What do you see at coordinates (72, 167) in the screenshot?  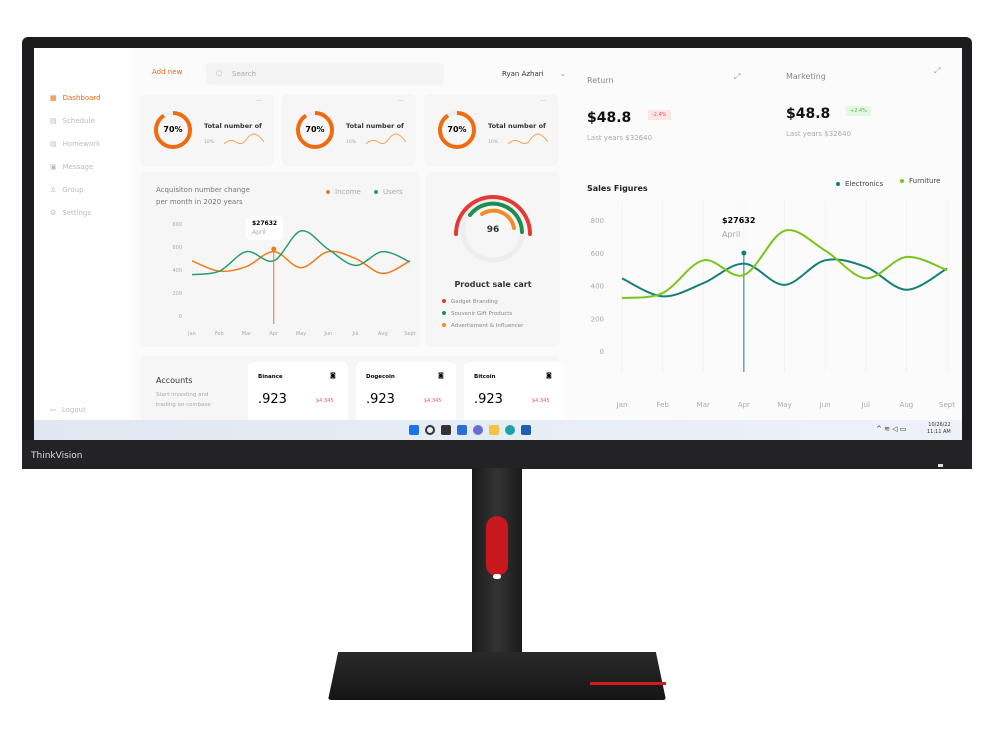 I see `sidebar-item-message: ▣ Message` at bounding box center [72, 167].